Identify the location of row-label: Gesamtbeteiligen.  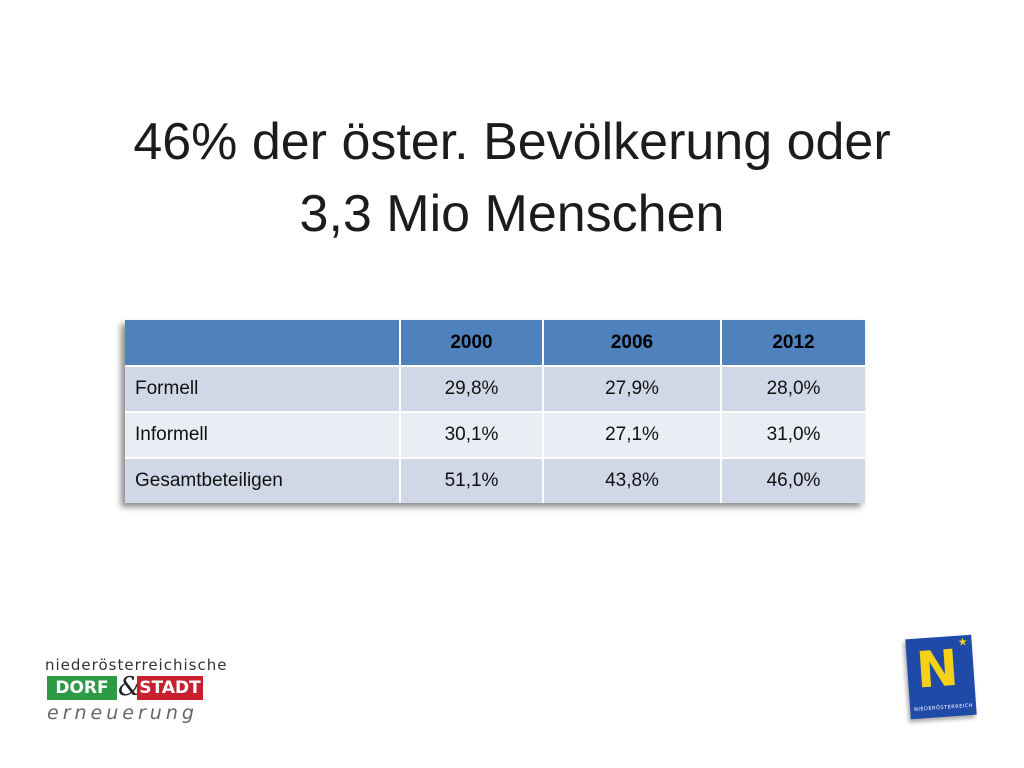
(263, 480).